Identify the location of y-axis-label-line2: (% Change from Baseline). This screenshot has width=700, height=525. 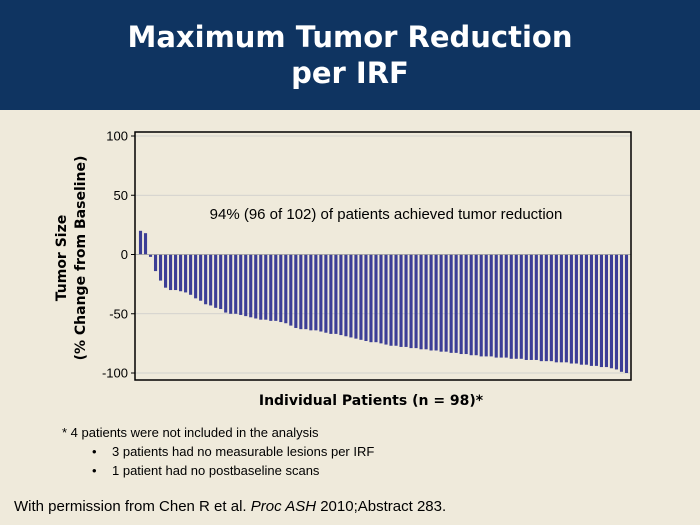
(81, 258).